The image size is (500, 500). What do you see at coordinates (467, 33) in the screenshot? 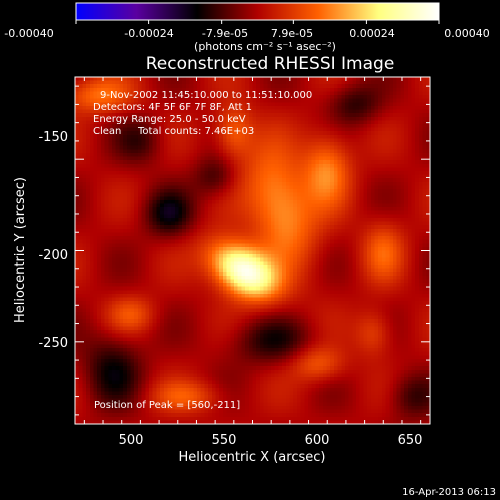
I see `colorbar-tick-label: 0.00040` at bounding box center [467, 33].